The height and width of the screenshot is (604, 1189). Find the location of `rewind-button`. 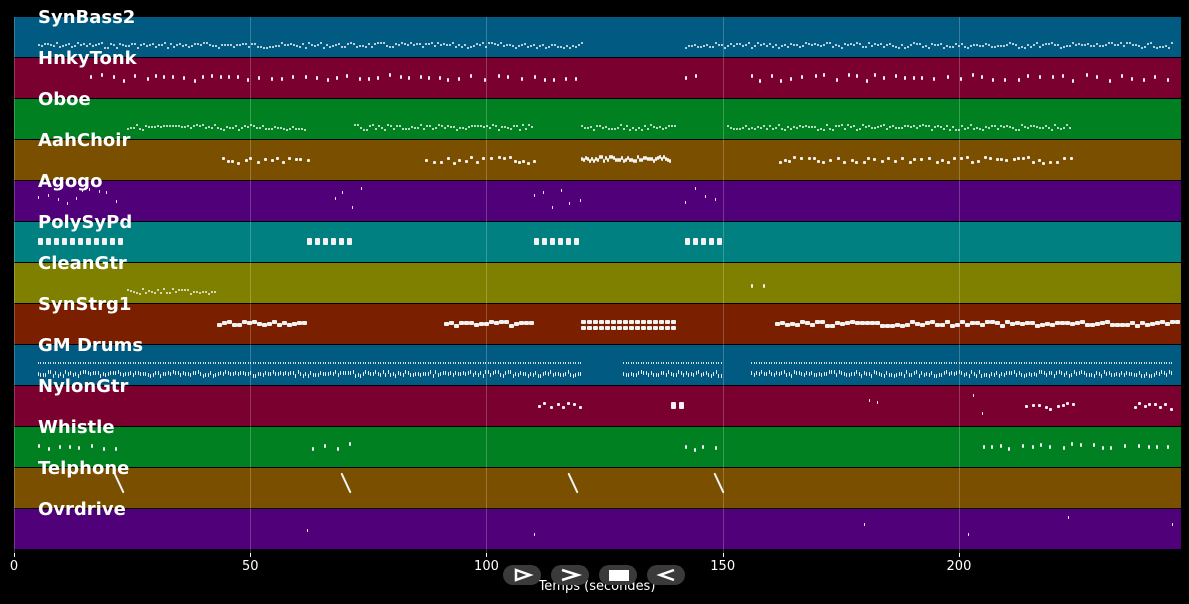

rewind-button is located at coordinates (666, 575).